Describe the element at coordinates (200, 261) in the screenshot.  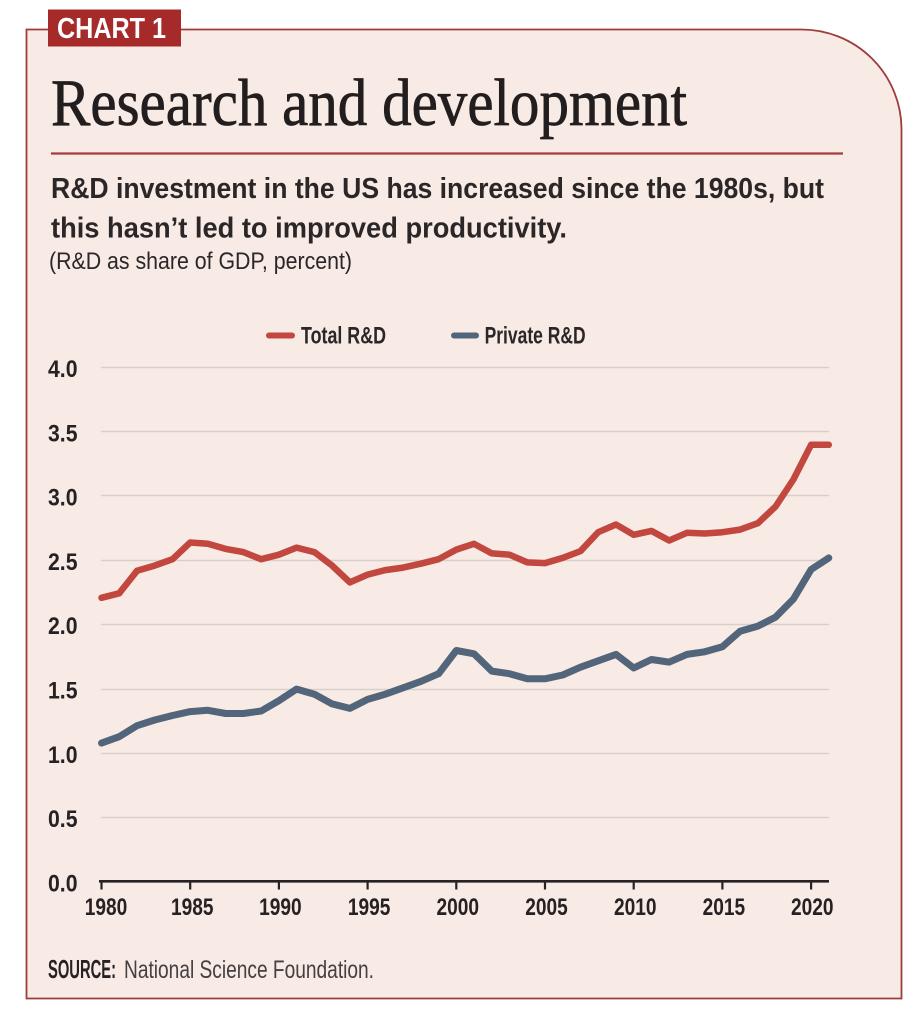
I see `svg-text: (R&D as share of GDP, percent)` at that location.